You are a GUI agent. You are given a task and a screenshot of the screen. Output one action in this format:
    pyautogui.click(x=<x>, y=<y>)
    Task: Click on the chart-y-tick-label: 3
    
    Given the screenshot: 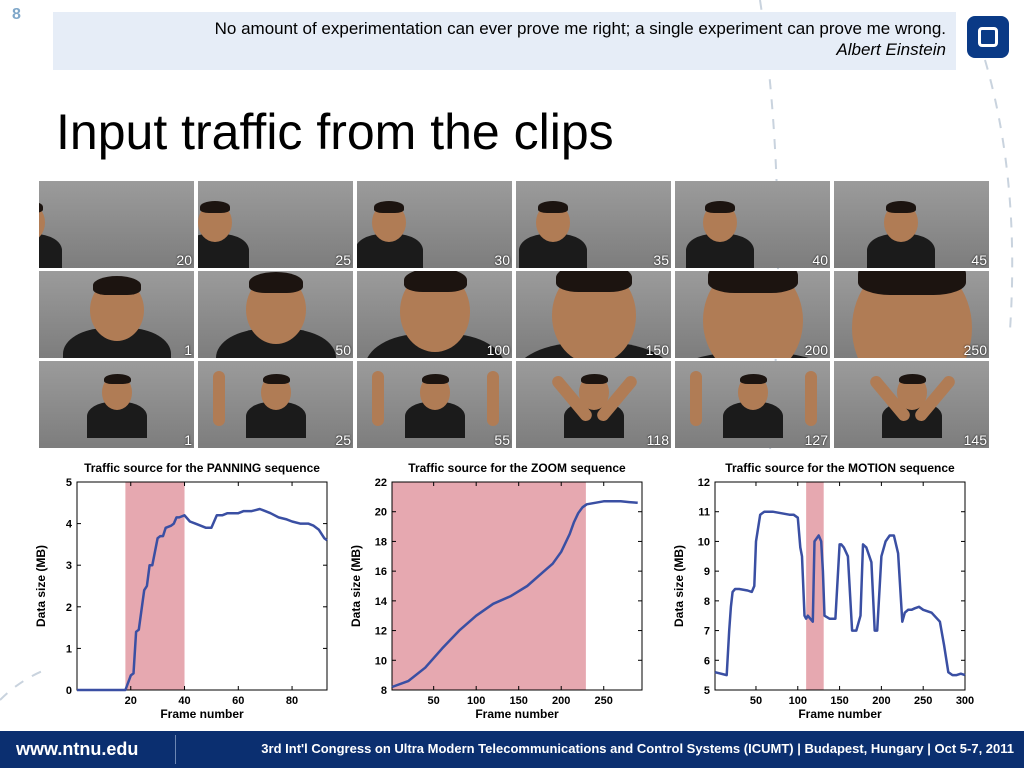 What is the action you would take?
    pyautogui.click(x=69, y=566)
    